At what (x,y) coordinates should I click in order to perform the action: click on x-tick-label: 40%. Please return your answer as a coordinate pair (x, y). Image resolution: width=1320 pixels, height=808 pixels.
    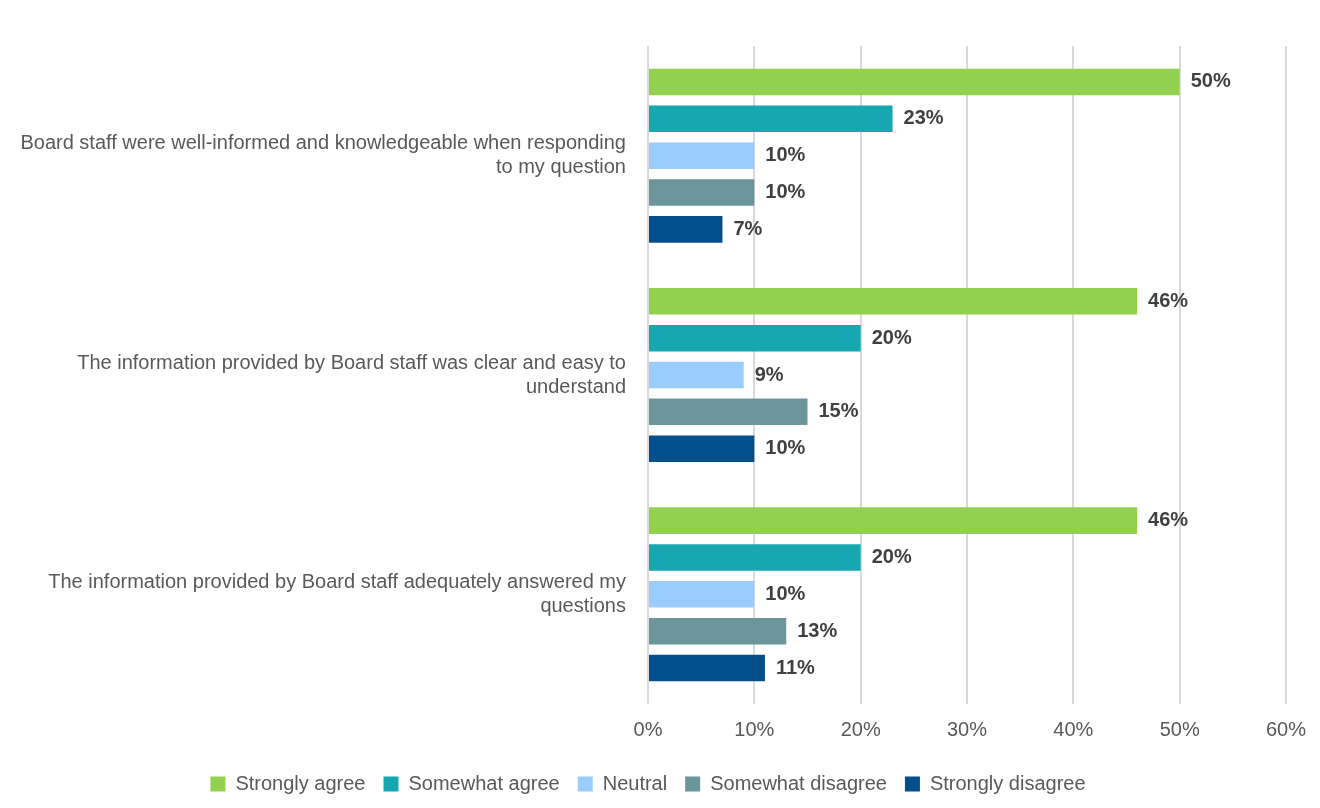
    Looking at the image, I should click on (1073, 728).